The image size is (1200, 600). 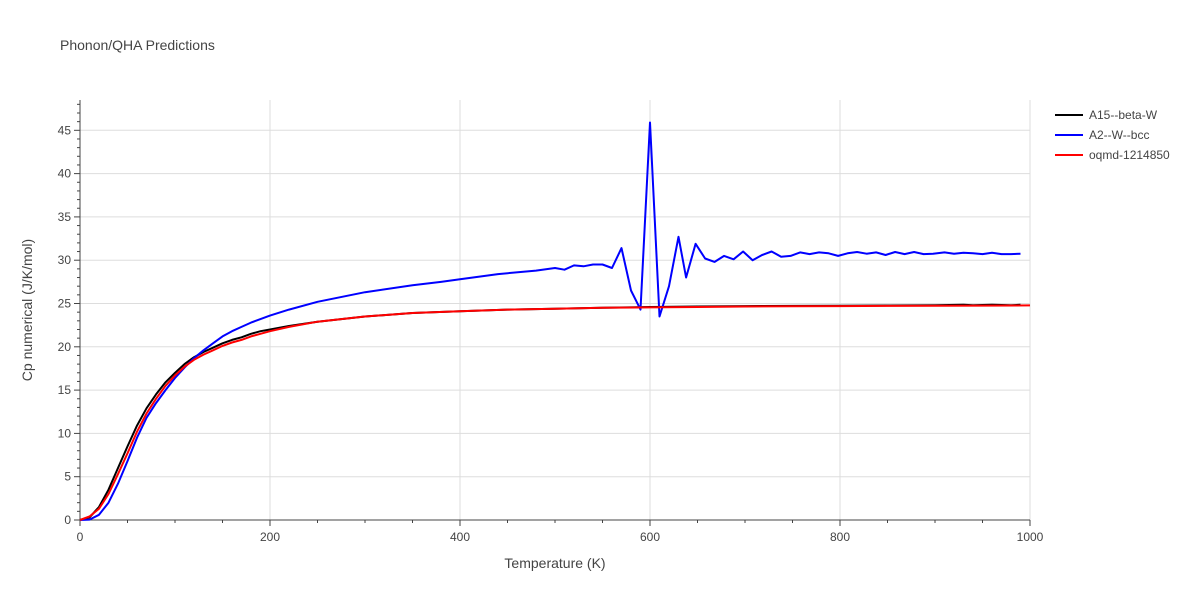 I want to click on y-tick-label: 25, so click(x=65, y=304).